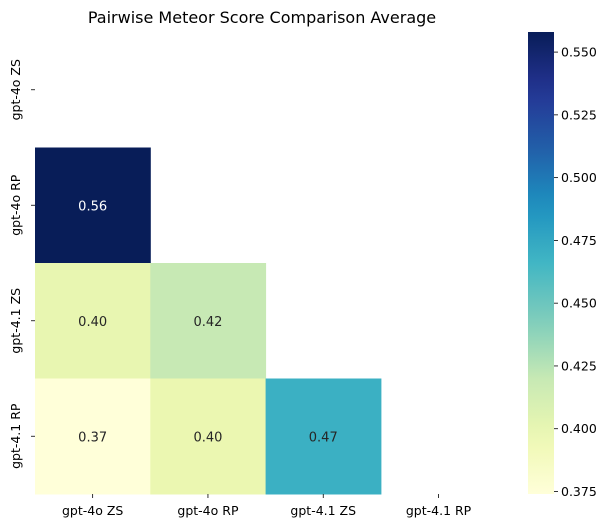 The height and width of the screenshot is (528, 608). What do you see at coordinates (323, 510) in the screenshot?
I see `x-tick-label: gpt-4.1 ZS` at bounding box center [323, 510].